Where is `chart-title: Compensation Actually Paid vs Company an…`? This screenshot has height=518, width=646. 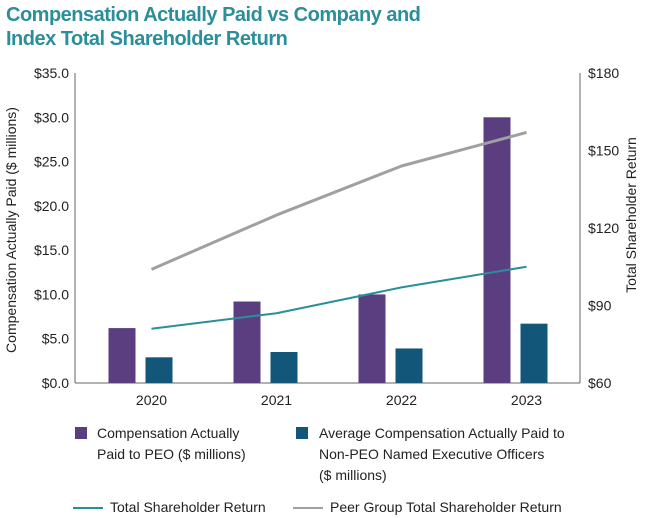 chart-title: Compensation Actually Paid vs Company an… is located at coordinates (316, 27).